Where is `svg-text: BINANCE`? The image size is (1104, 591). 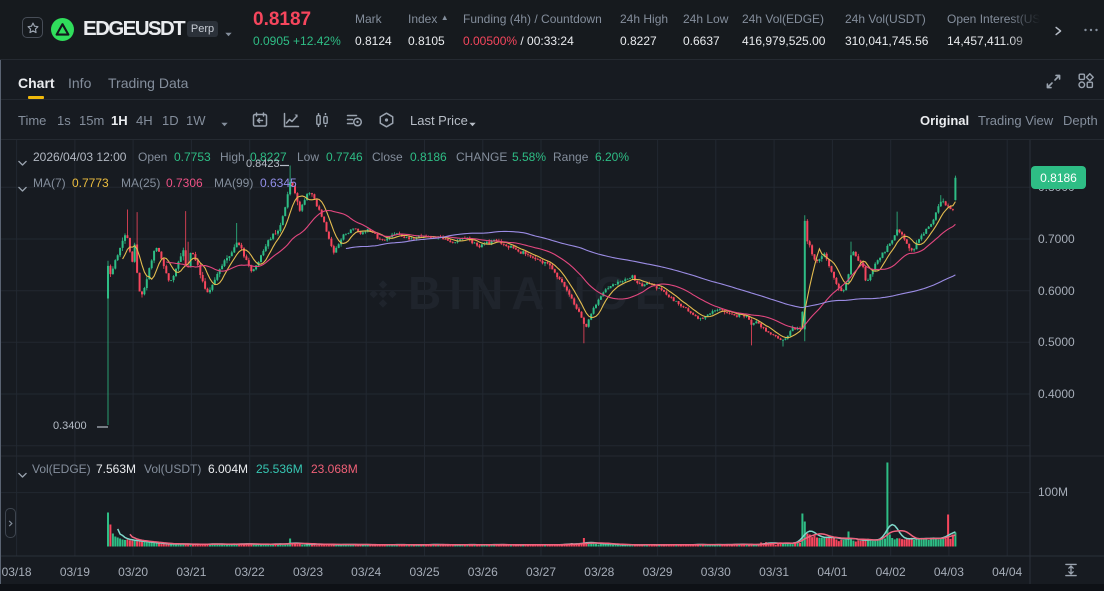 svg-text: BINANCE is located at coordinates (541, 293).